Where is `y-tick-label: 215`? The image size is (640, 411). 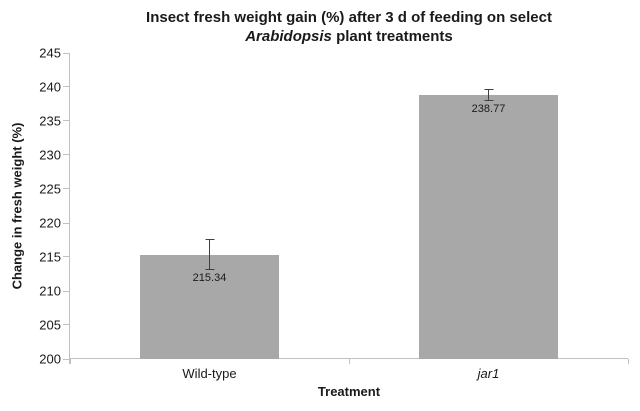 y-tick-label: 215 is located at coordinates (50, 257).